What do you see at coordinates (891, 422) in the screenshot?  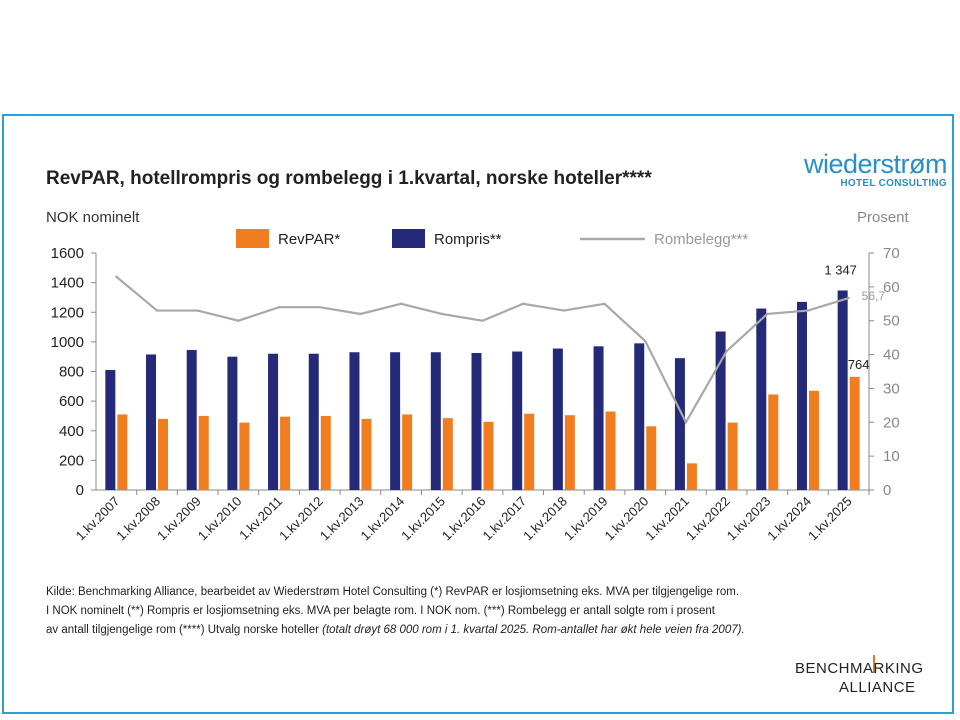 I see `right-tick-label: 20` at bounding box center [891, 422].